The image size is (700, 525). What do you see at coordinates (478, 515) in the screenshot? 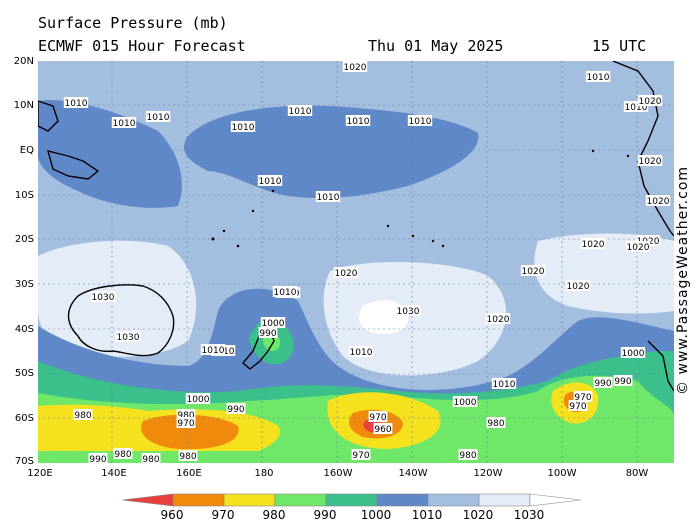
I see `scale-label: 1020` at bounding box center [478, 515].